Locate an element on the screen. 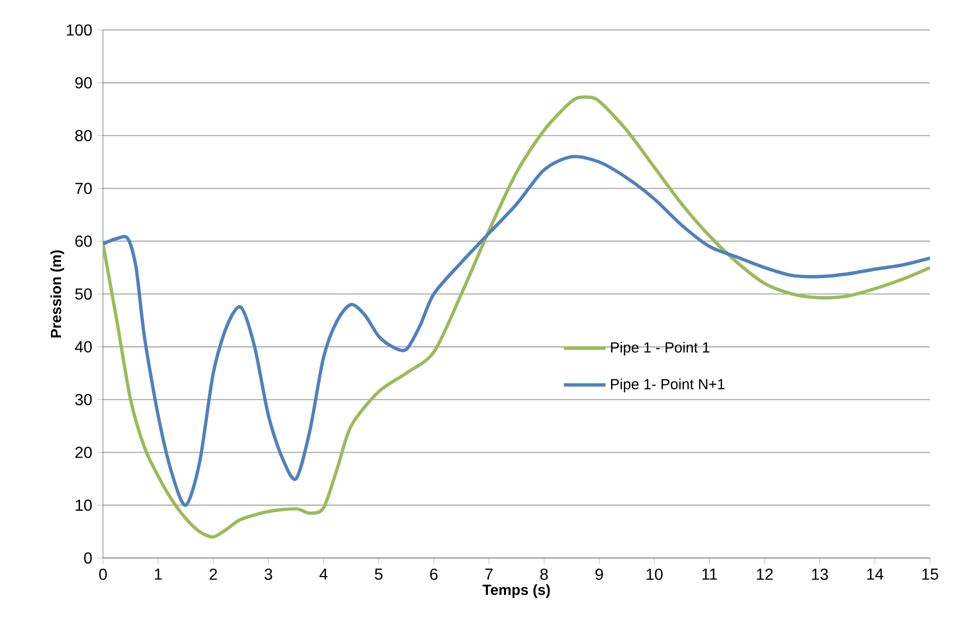 This screenshot has width=962, height=626. x-tick-label: 2 is located at coordinates (213, 574).